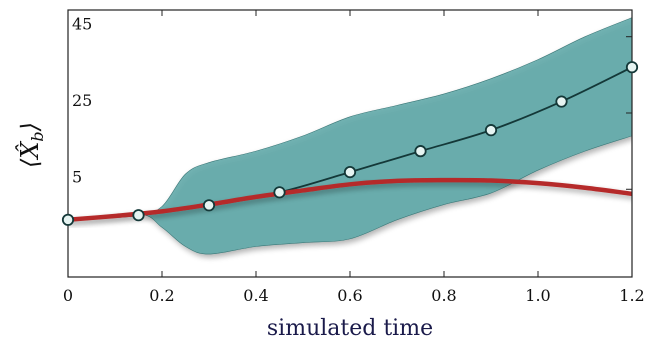  I want to click on y-tick-label: 45, so click(82, 24).